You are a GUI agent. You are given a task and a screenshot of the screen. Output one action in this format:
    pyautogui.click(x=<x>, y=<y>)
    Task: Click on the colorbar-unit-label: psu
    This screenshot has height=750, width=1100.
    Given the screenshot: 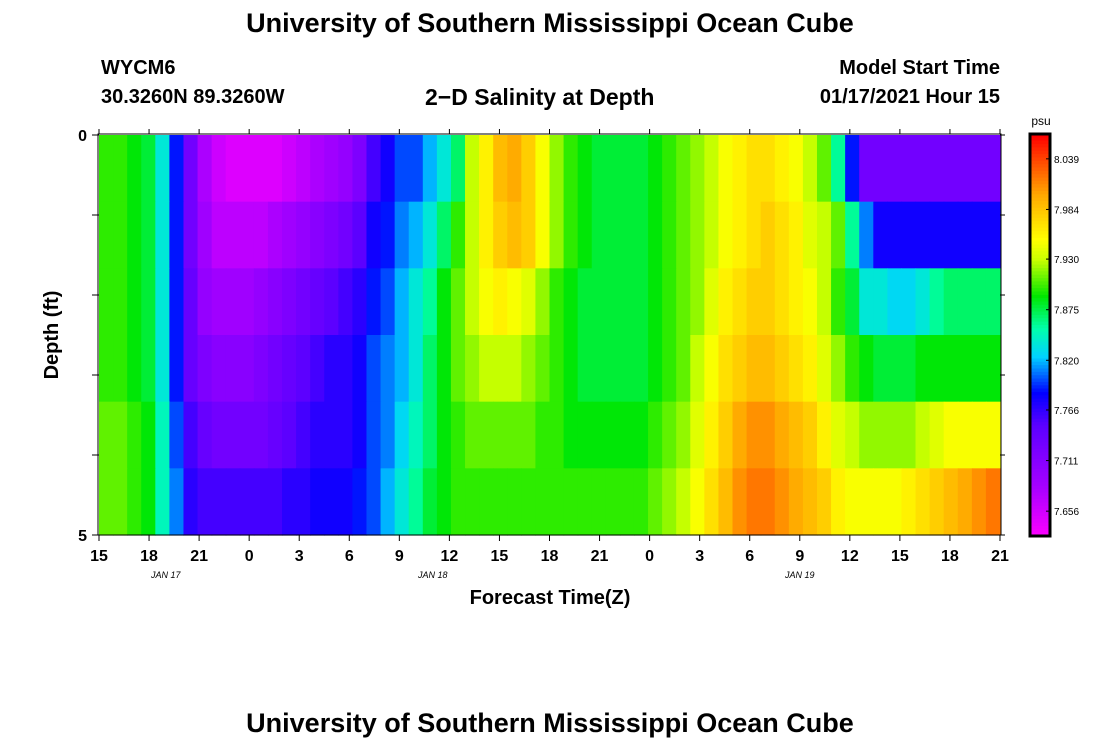 What is the action you would take?
    pyautogui.click(x=1040, y=121)
    